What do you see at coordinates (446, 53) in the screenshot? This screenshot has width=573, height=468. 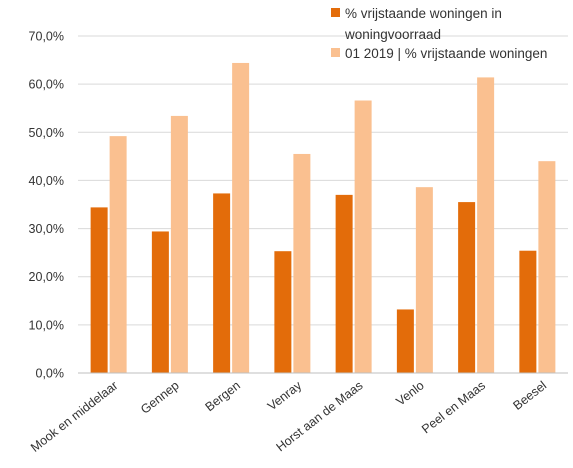 I see `legend-label: 01 2019 | % vrijstaande woningen` at bounding box center [446, 53].